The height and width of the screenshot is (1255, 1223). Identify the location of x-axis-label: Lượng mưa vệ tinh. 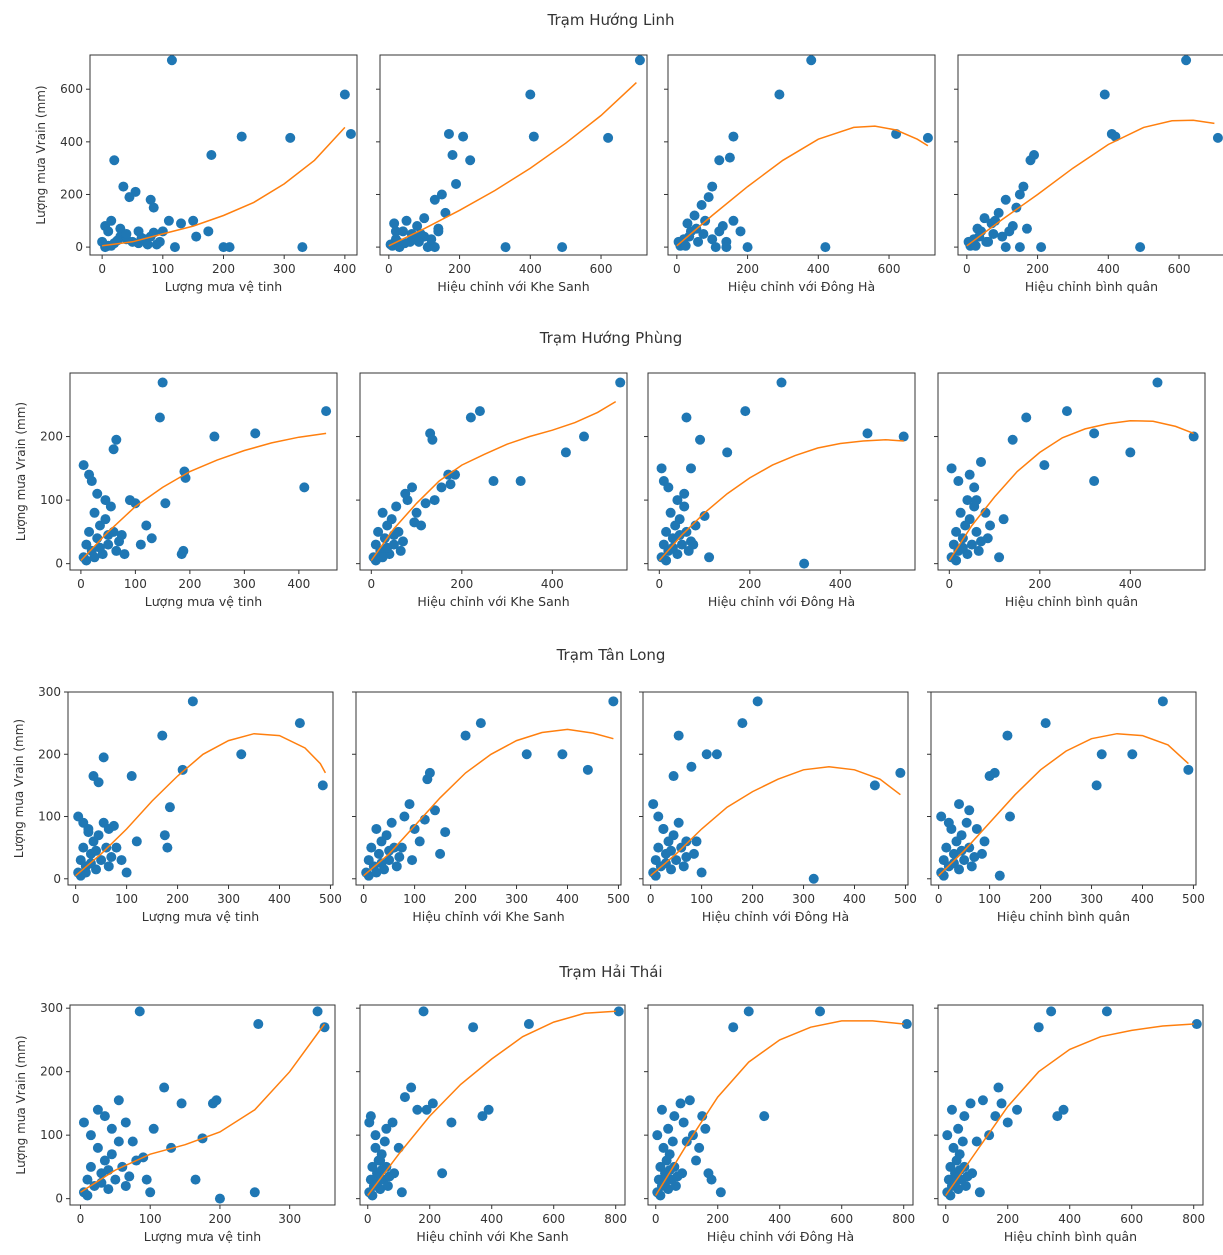
(203, 601).